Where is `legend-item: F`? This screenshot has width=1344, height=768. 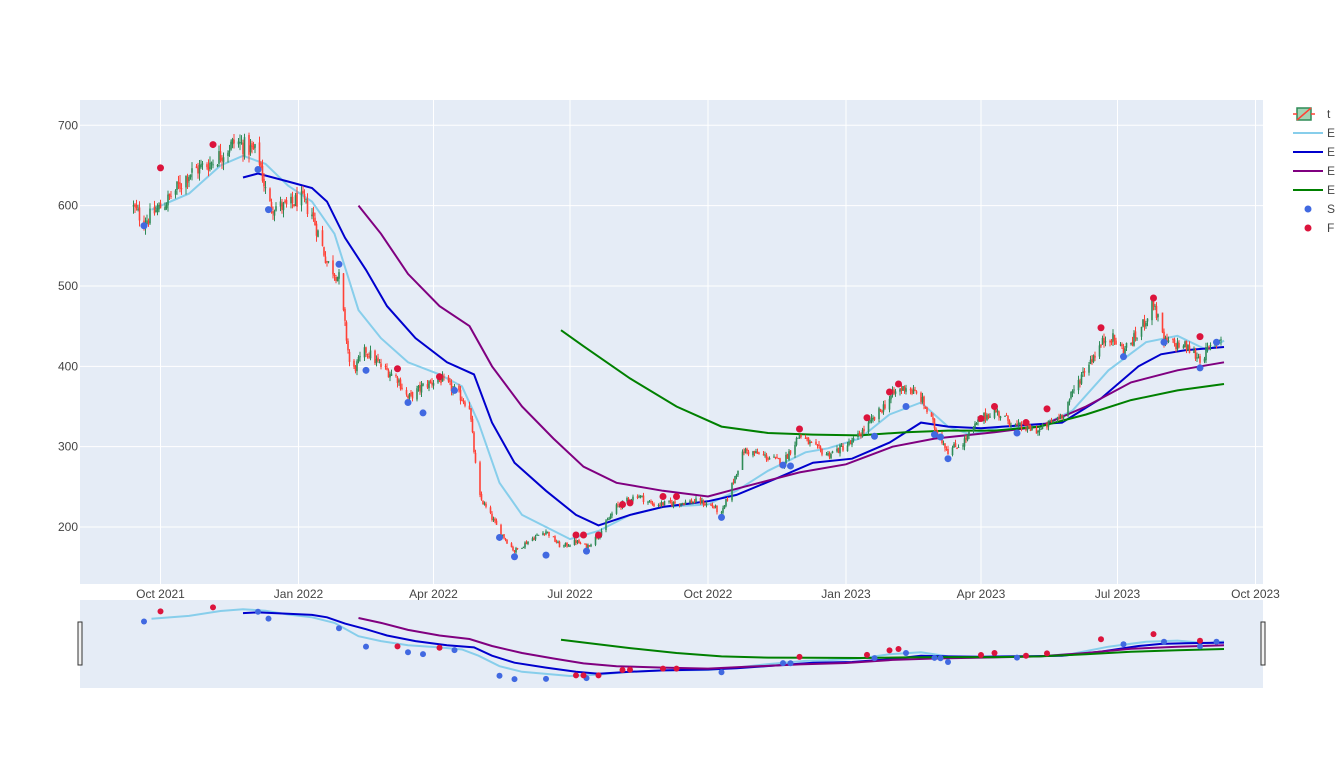 legend-item: F is located at coordinates (1319, 228).